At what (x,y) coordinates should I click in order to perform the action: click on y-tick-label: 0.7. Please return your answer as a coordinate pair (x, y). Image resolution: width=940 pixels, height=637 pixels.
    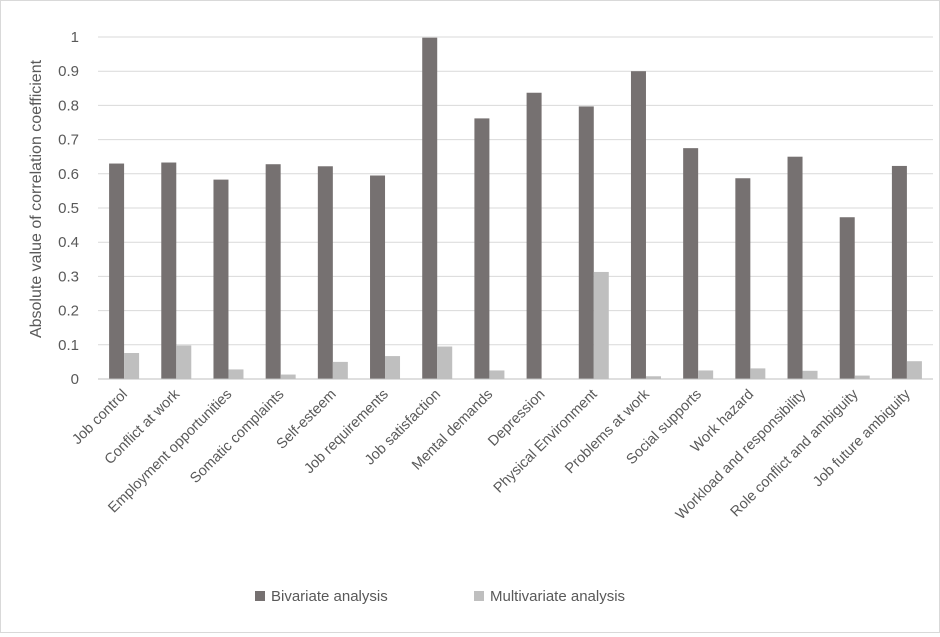
    Looking at the image, I should click on (68, 140).